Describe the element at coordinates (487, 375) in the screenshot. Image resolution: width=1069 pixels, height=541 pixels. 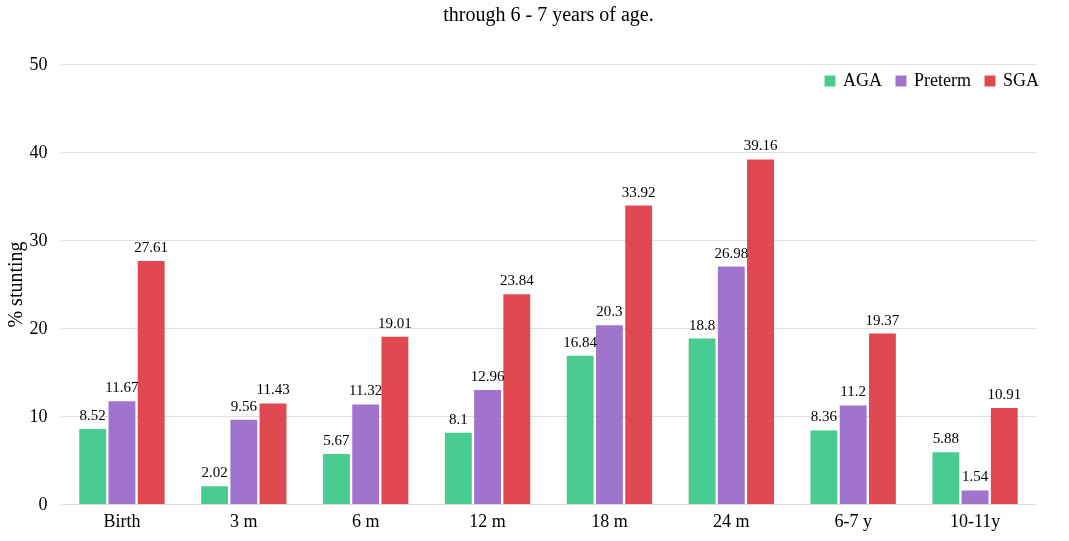
I see `data-label: 12.96` at that location.